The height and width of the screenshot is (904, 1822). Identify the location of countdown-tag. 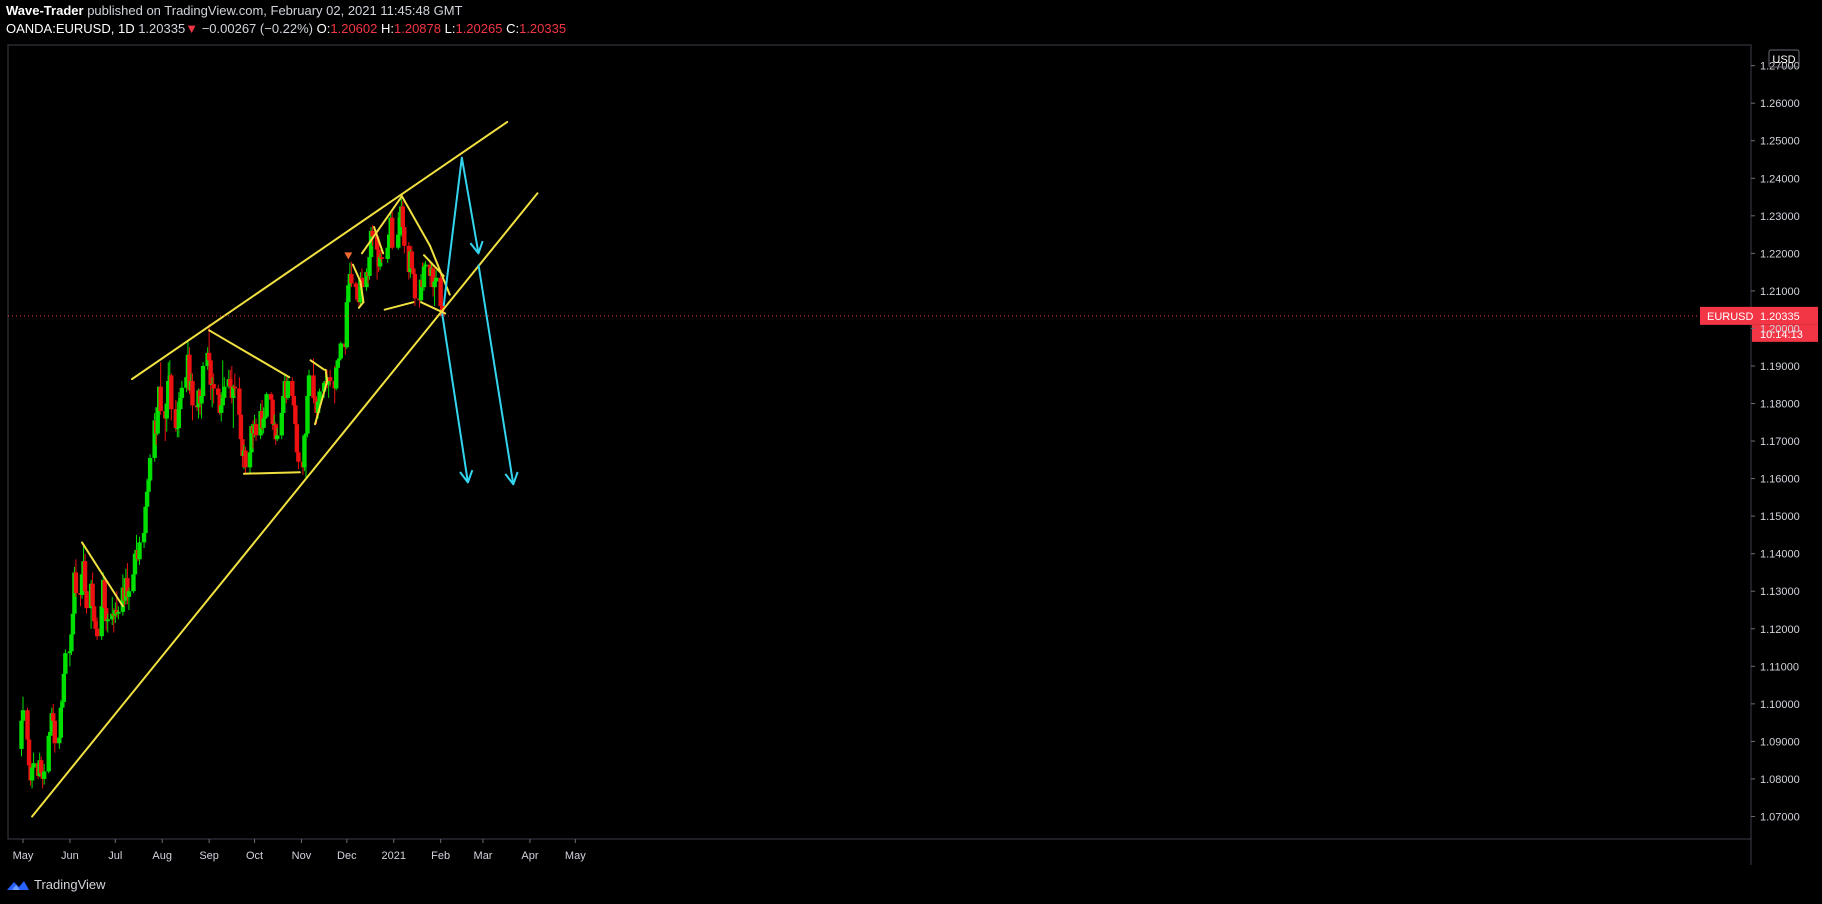
(1785, 333).